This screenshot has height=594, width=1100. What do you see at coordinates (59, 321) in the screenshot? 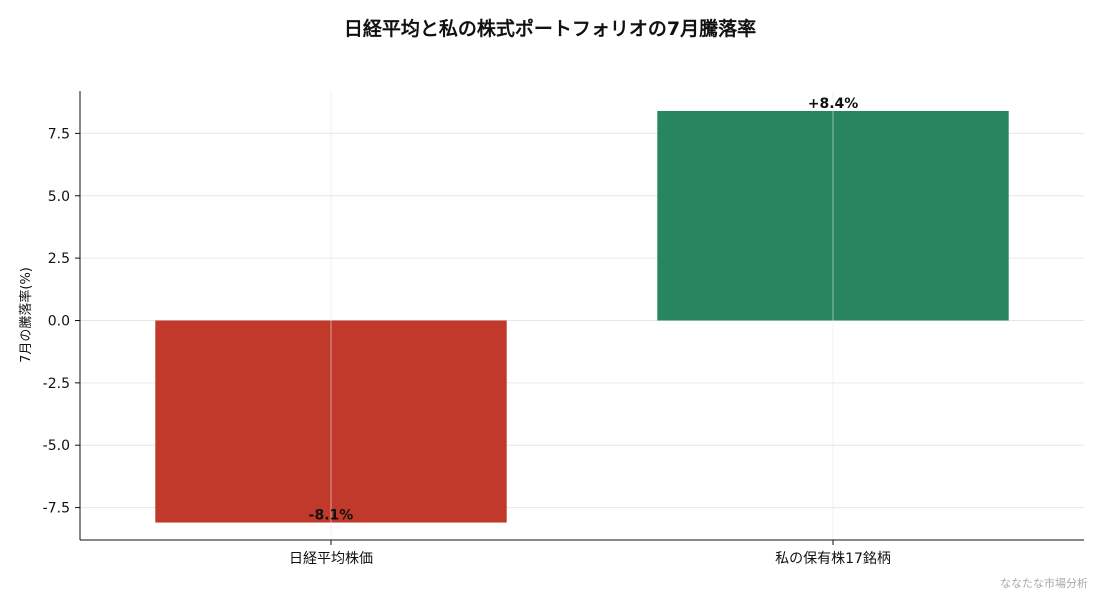
I see `y-tick-label: 0.0` at bounding box center [59, 321].